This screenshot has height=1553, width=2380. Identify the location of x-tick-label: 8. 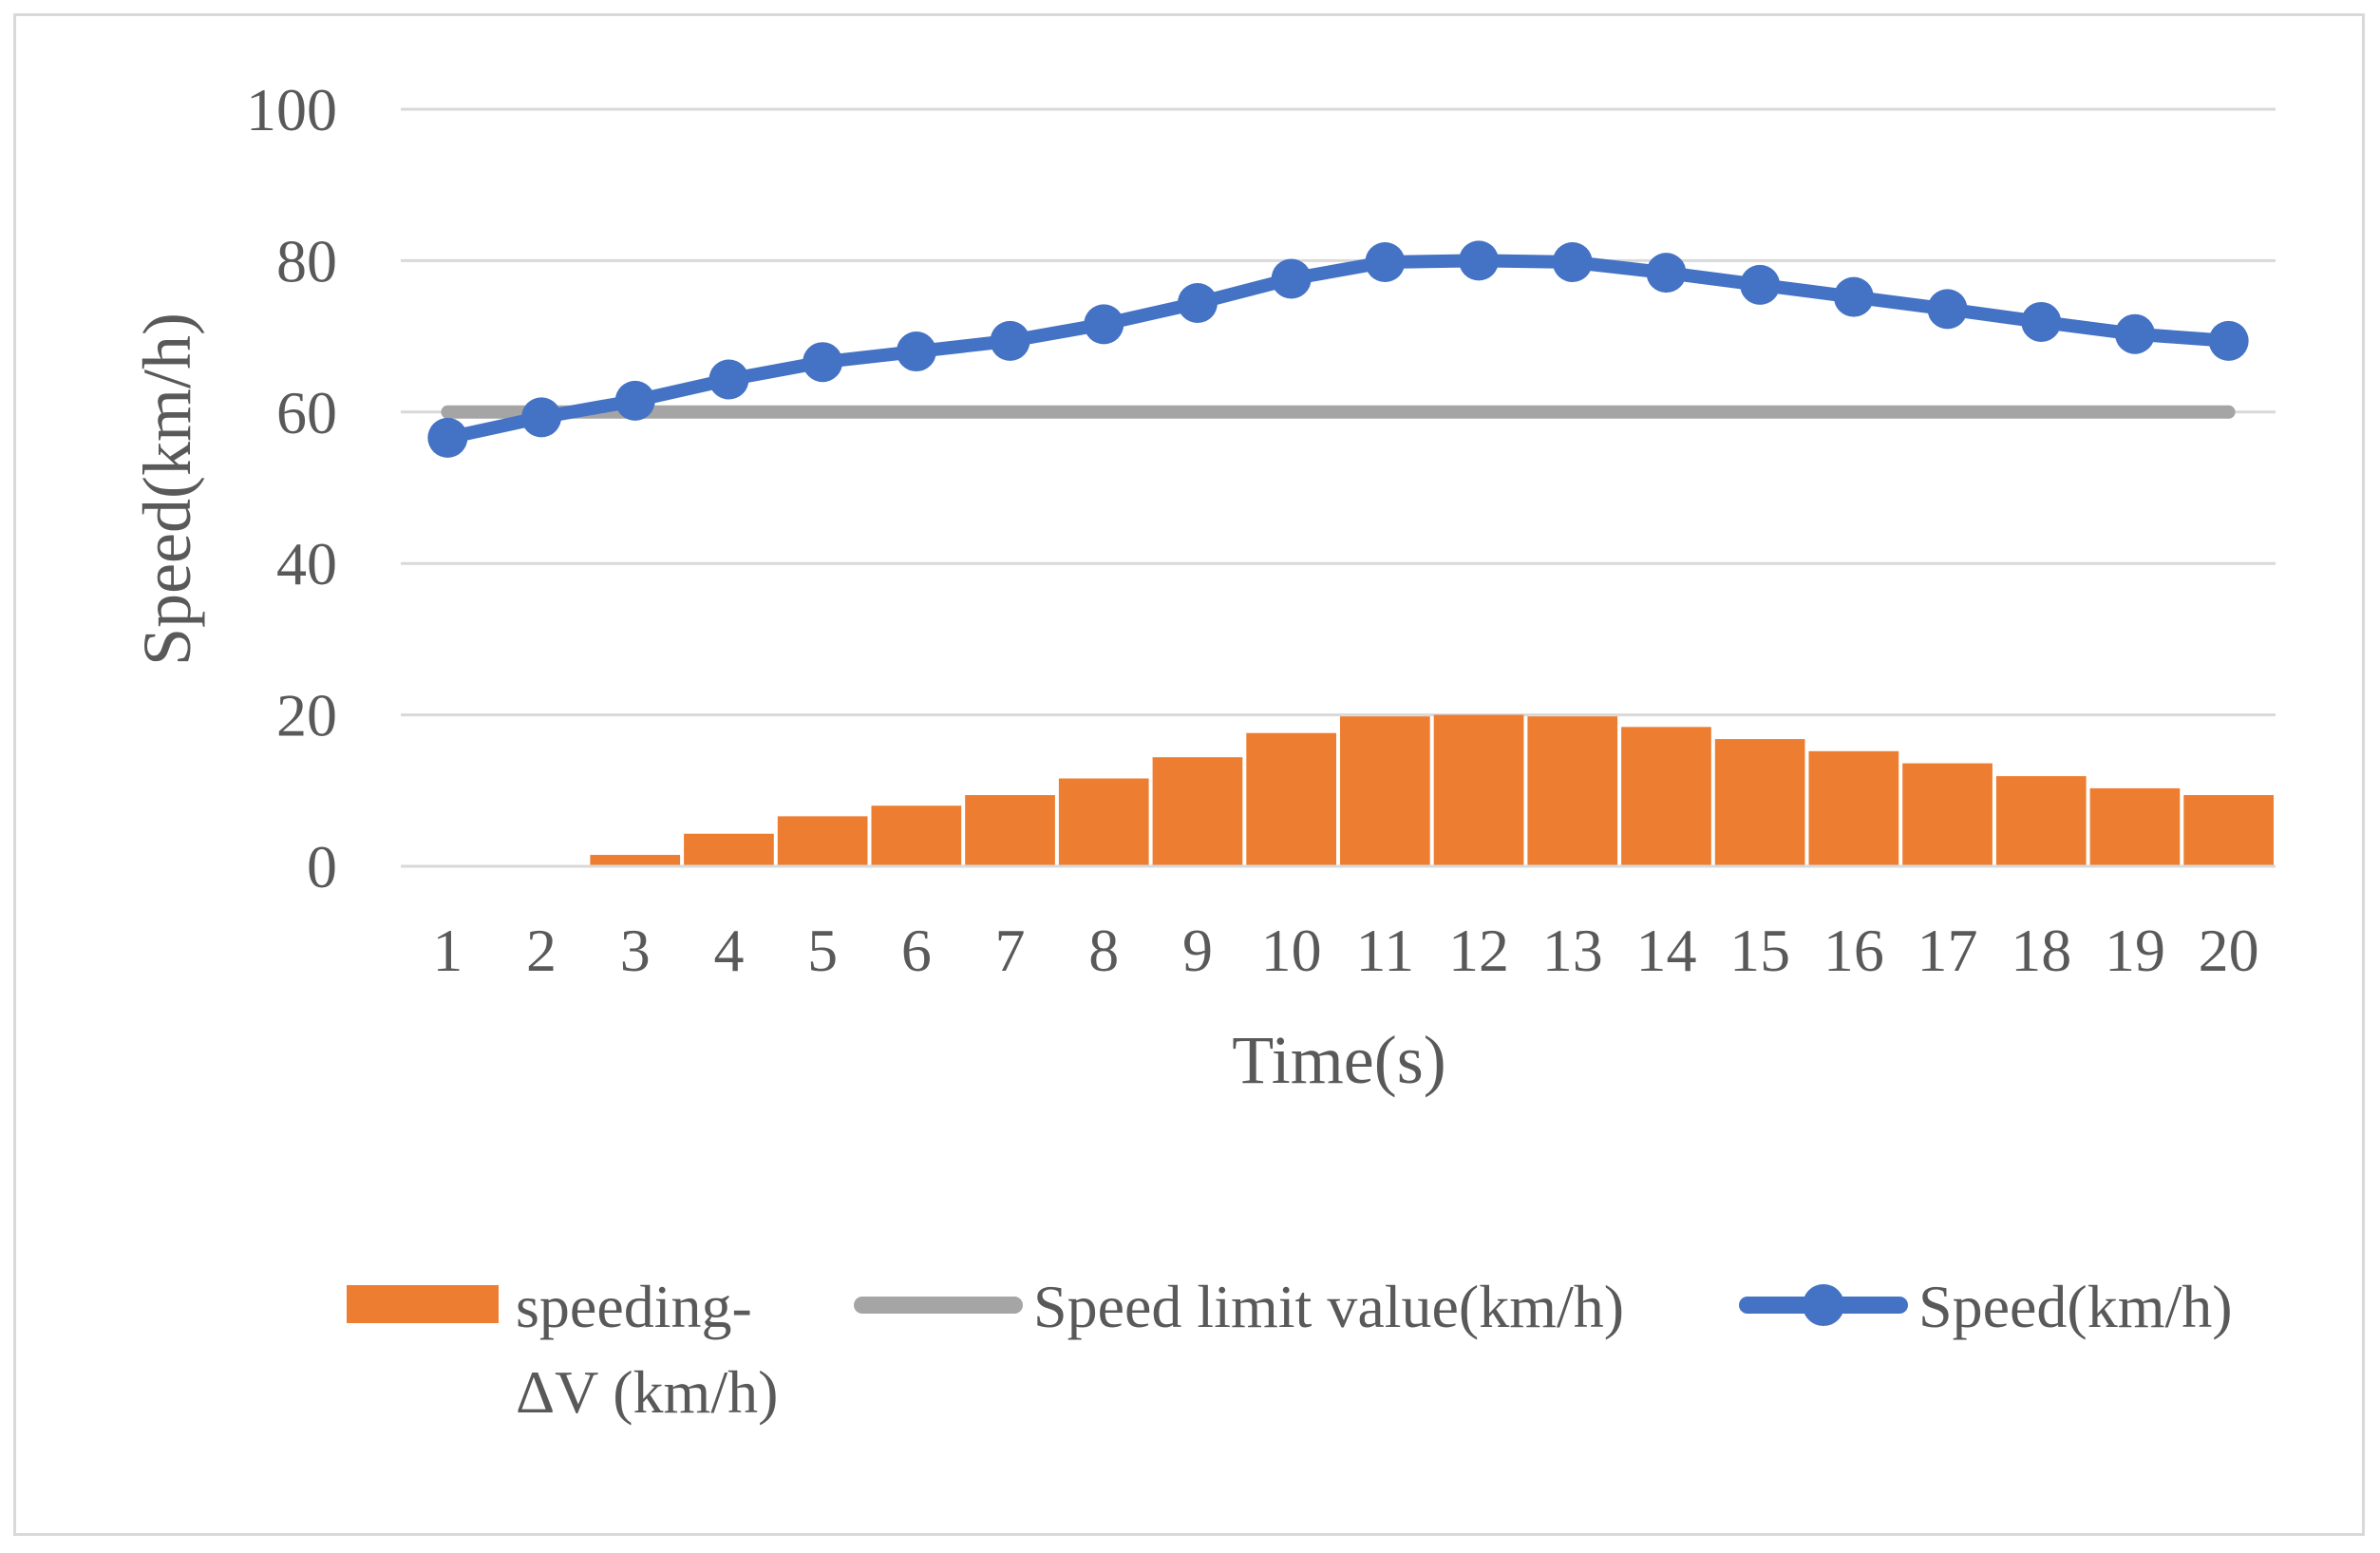
(1103, 950).